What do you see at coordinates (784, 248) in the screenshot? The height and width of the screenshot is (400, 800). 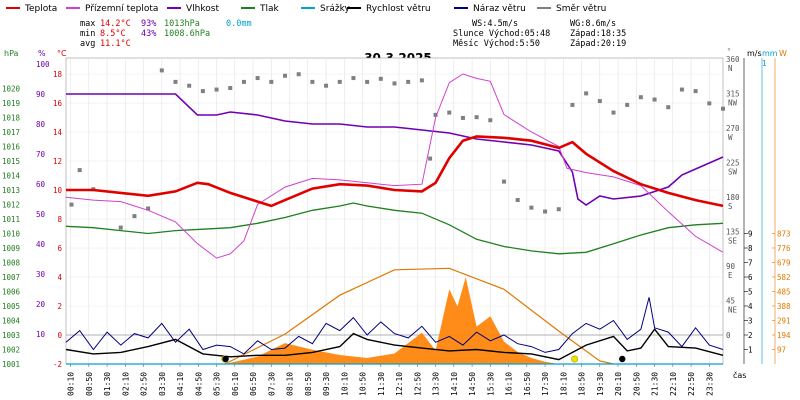 I see `y-tick-w: 776` at bounding box center [784, 248].